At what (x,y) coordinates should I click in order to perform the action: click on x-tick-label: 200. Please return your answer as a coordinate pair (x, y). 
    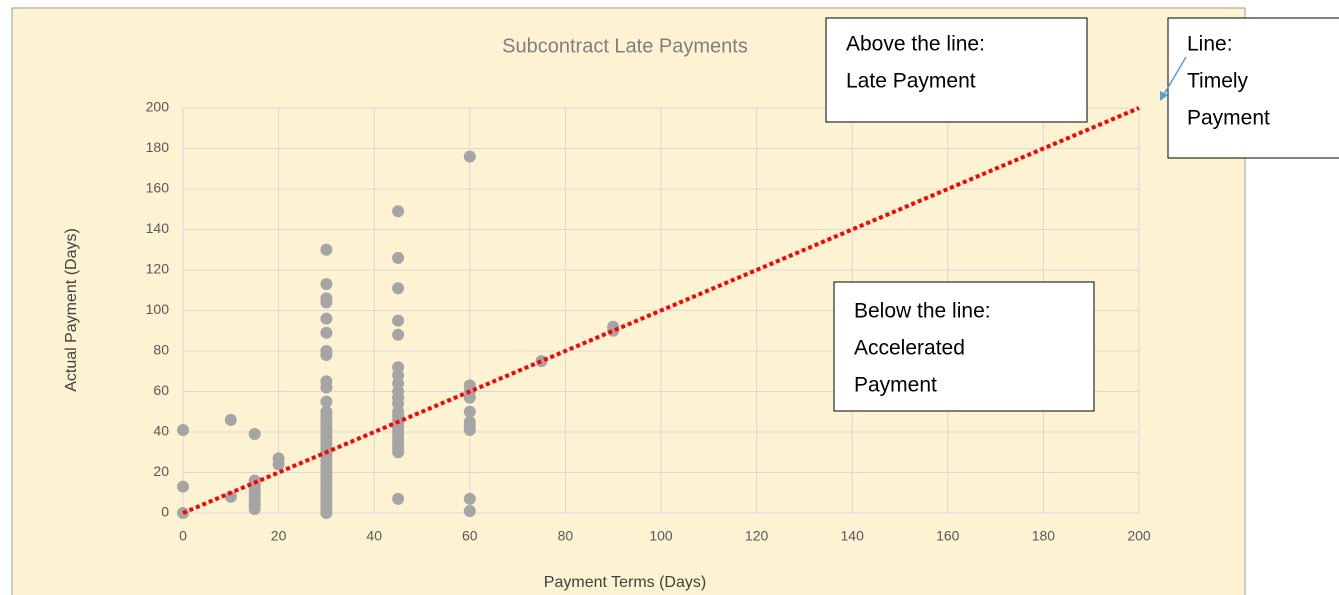
    Looking at the image, I should click on (1139, 536).